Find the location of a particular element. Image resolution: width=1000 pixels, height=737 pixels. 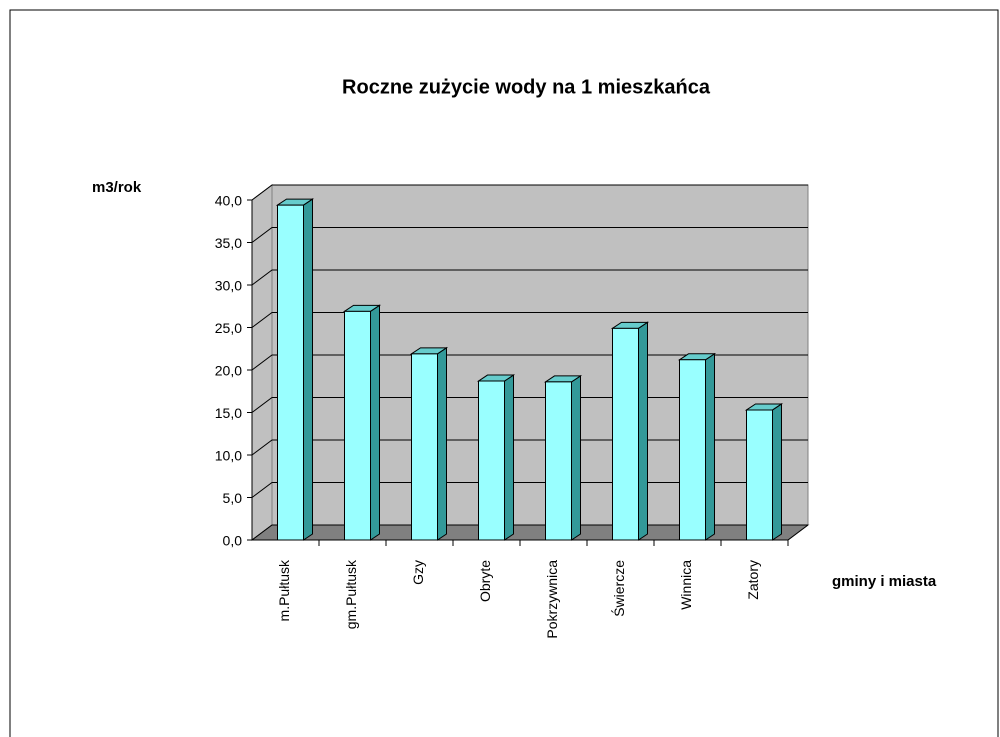

x-tick-label: Świercze is located at coordinates (618, 588).